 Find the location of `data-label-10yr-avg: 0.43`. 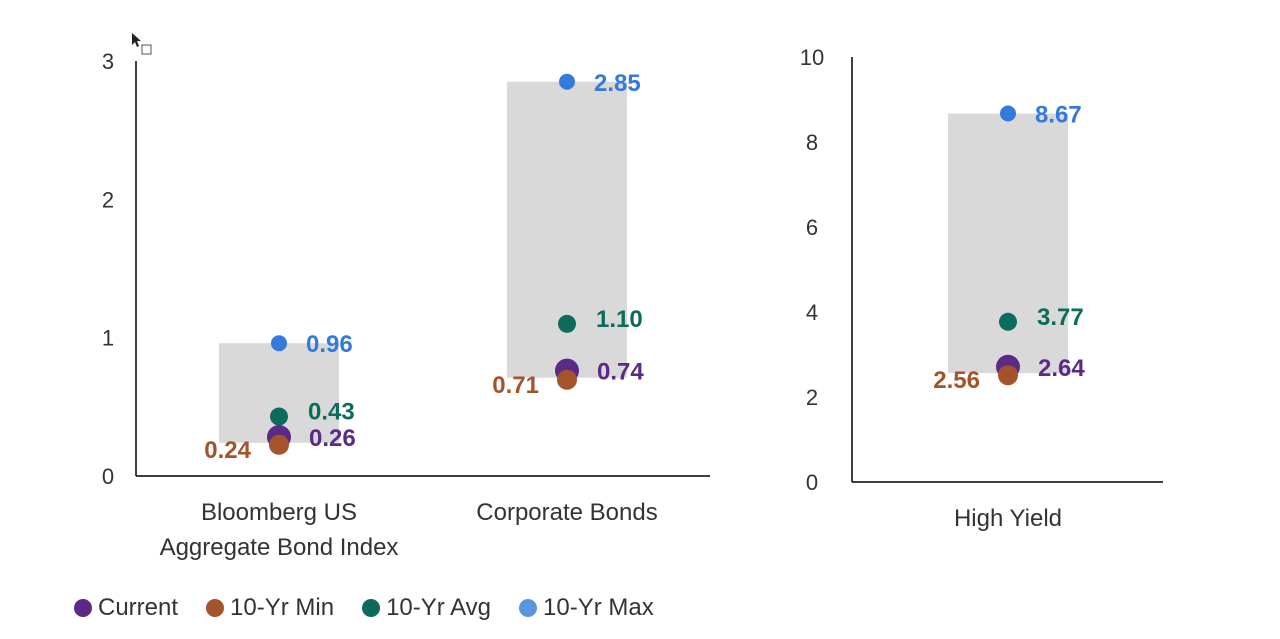

data-label-10yr-avg: 0.43 is located at coordinates (331, 412).